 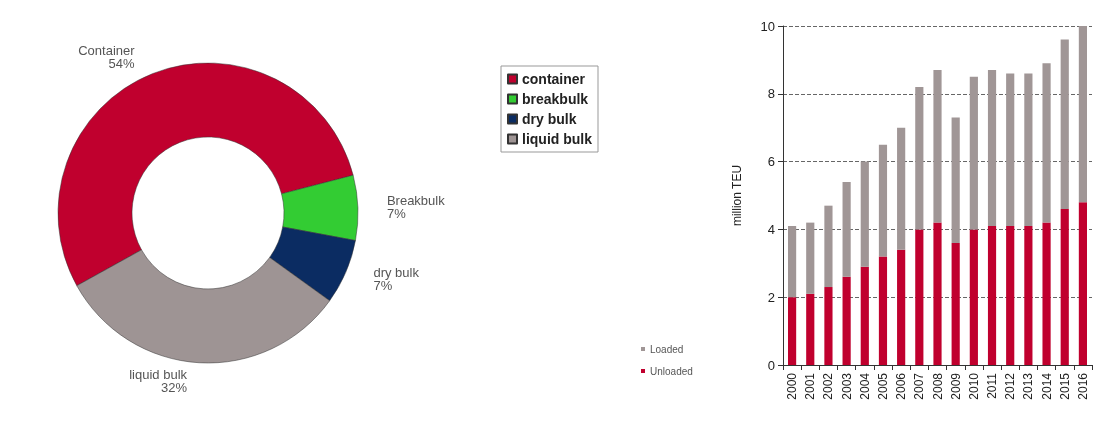 I want to click on x-tick-label: 2014, so click(x=1046, y=386).